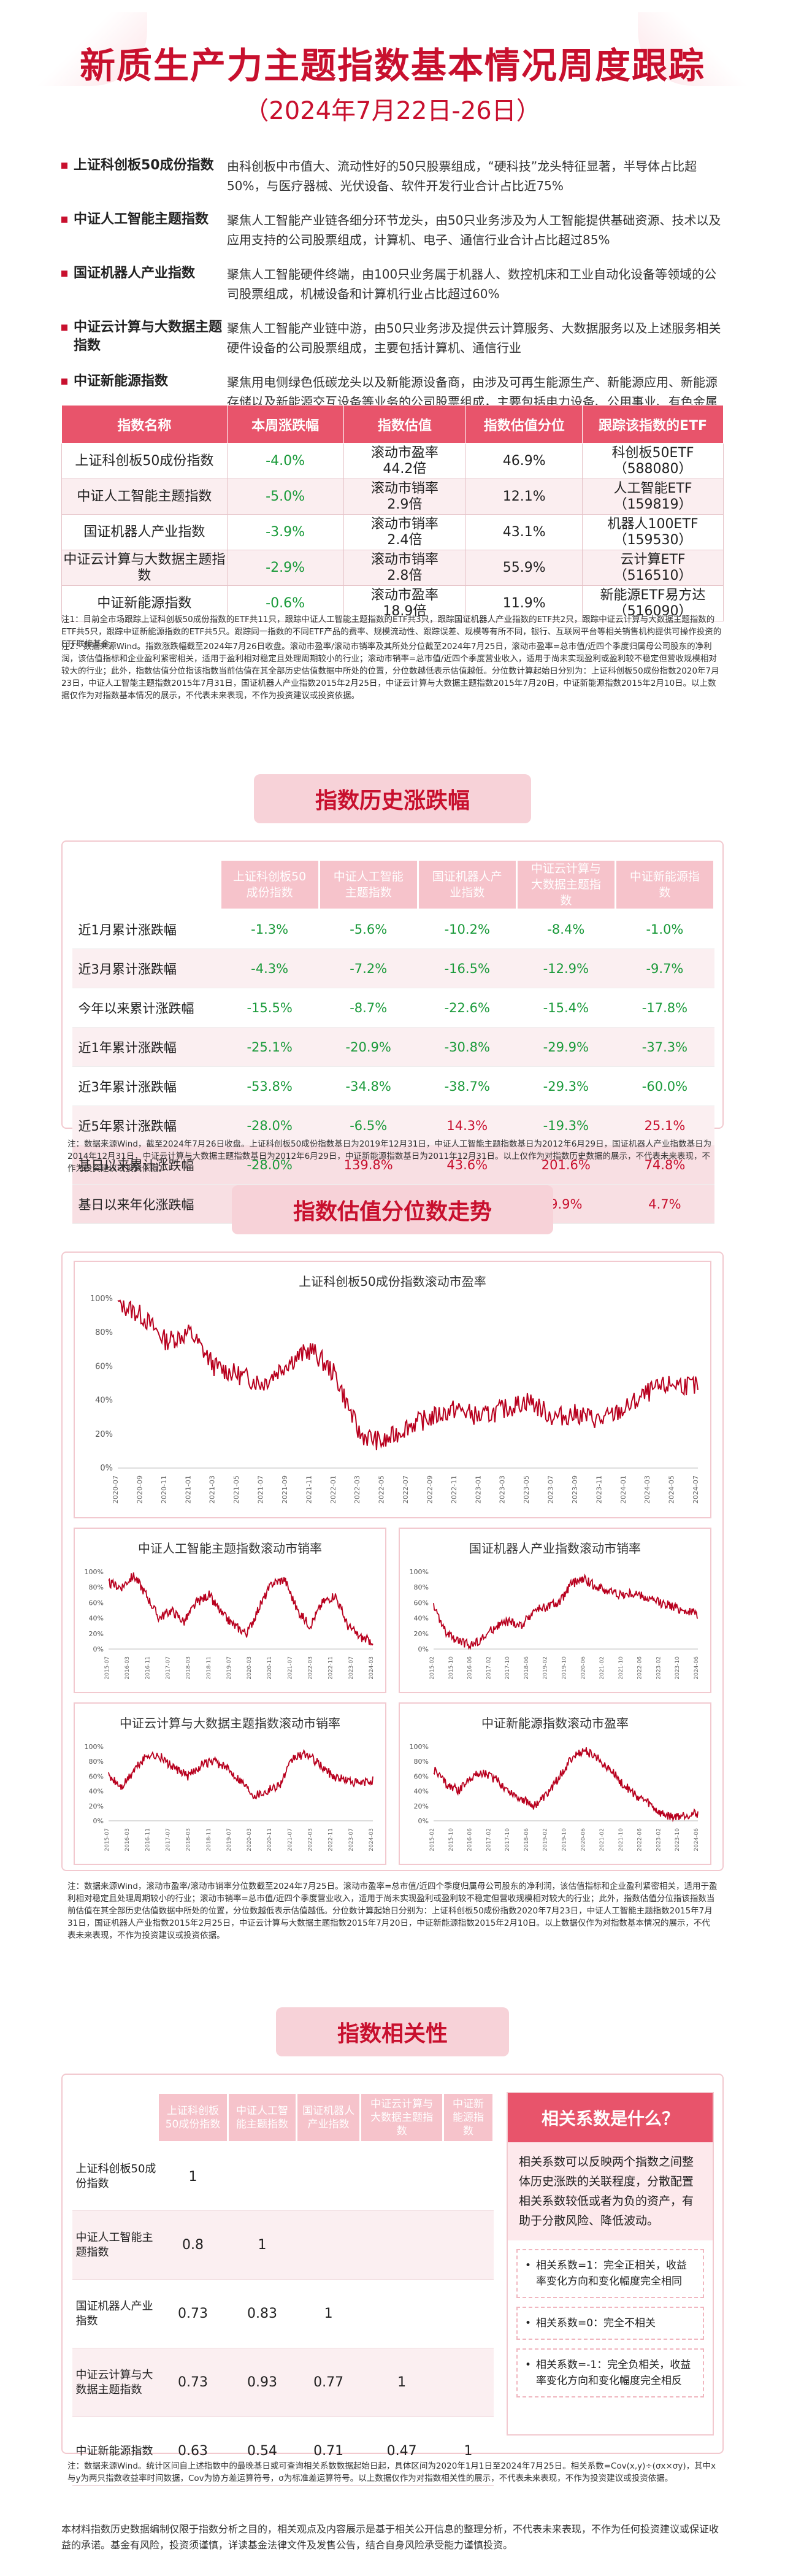 This screenshot has width=785, height=2576. What do you see at coordinates (467, 1125) in the screenshot?
I see `cell-return: 14.3%` at bounding box center [467, 1125].